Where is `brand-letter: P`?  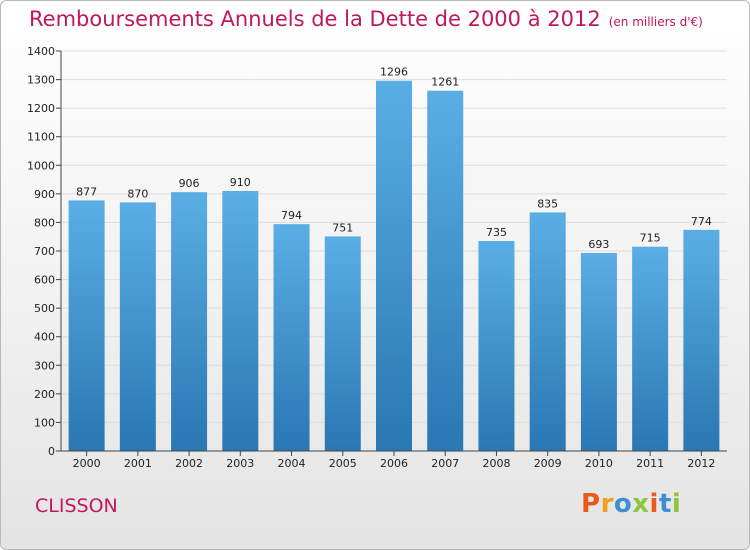 brand-letter: P is located at coordinates (591, 504).